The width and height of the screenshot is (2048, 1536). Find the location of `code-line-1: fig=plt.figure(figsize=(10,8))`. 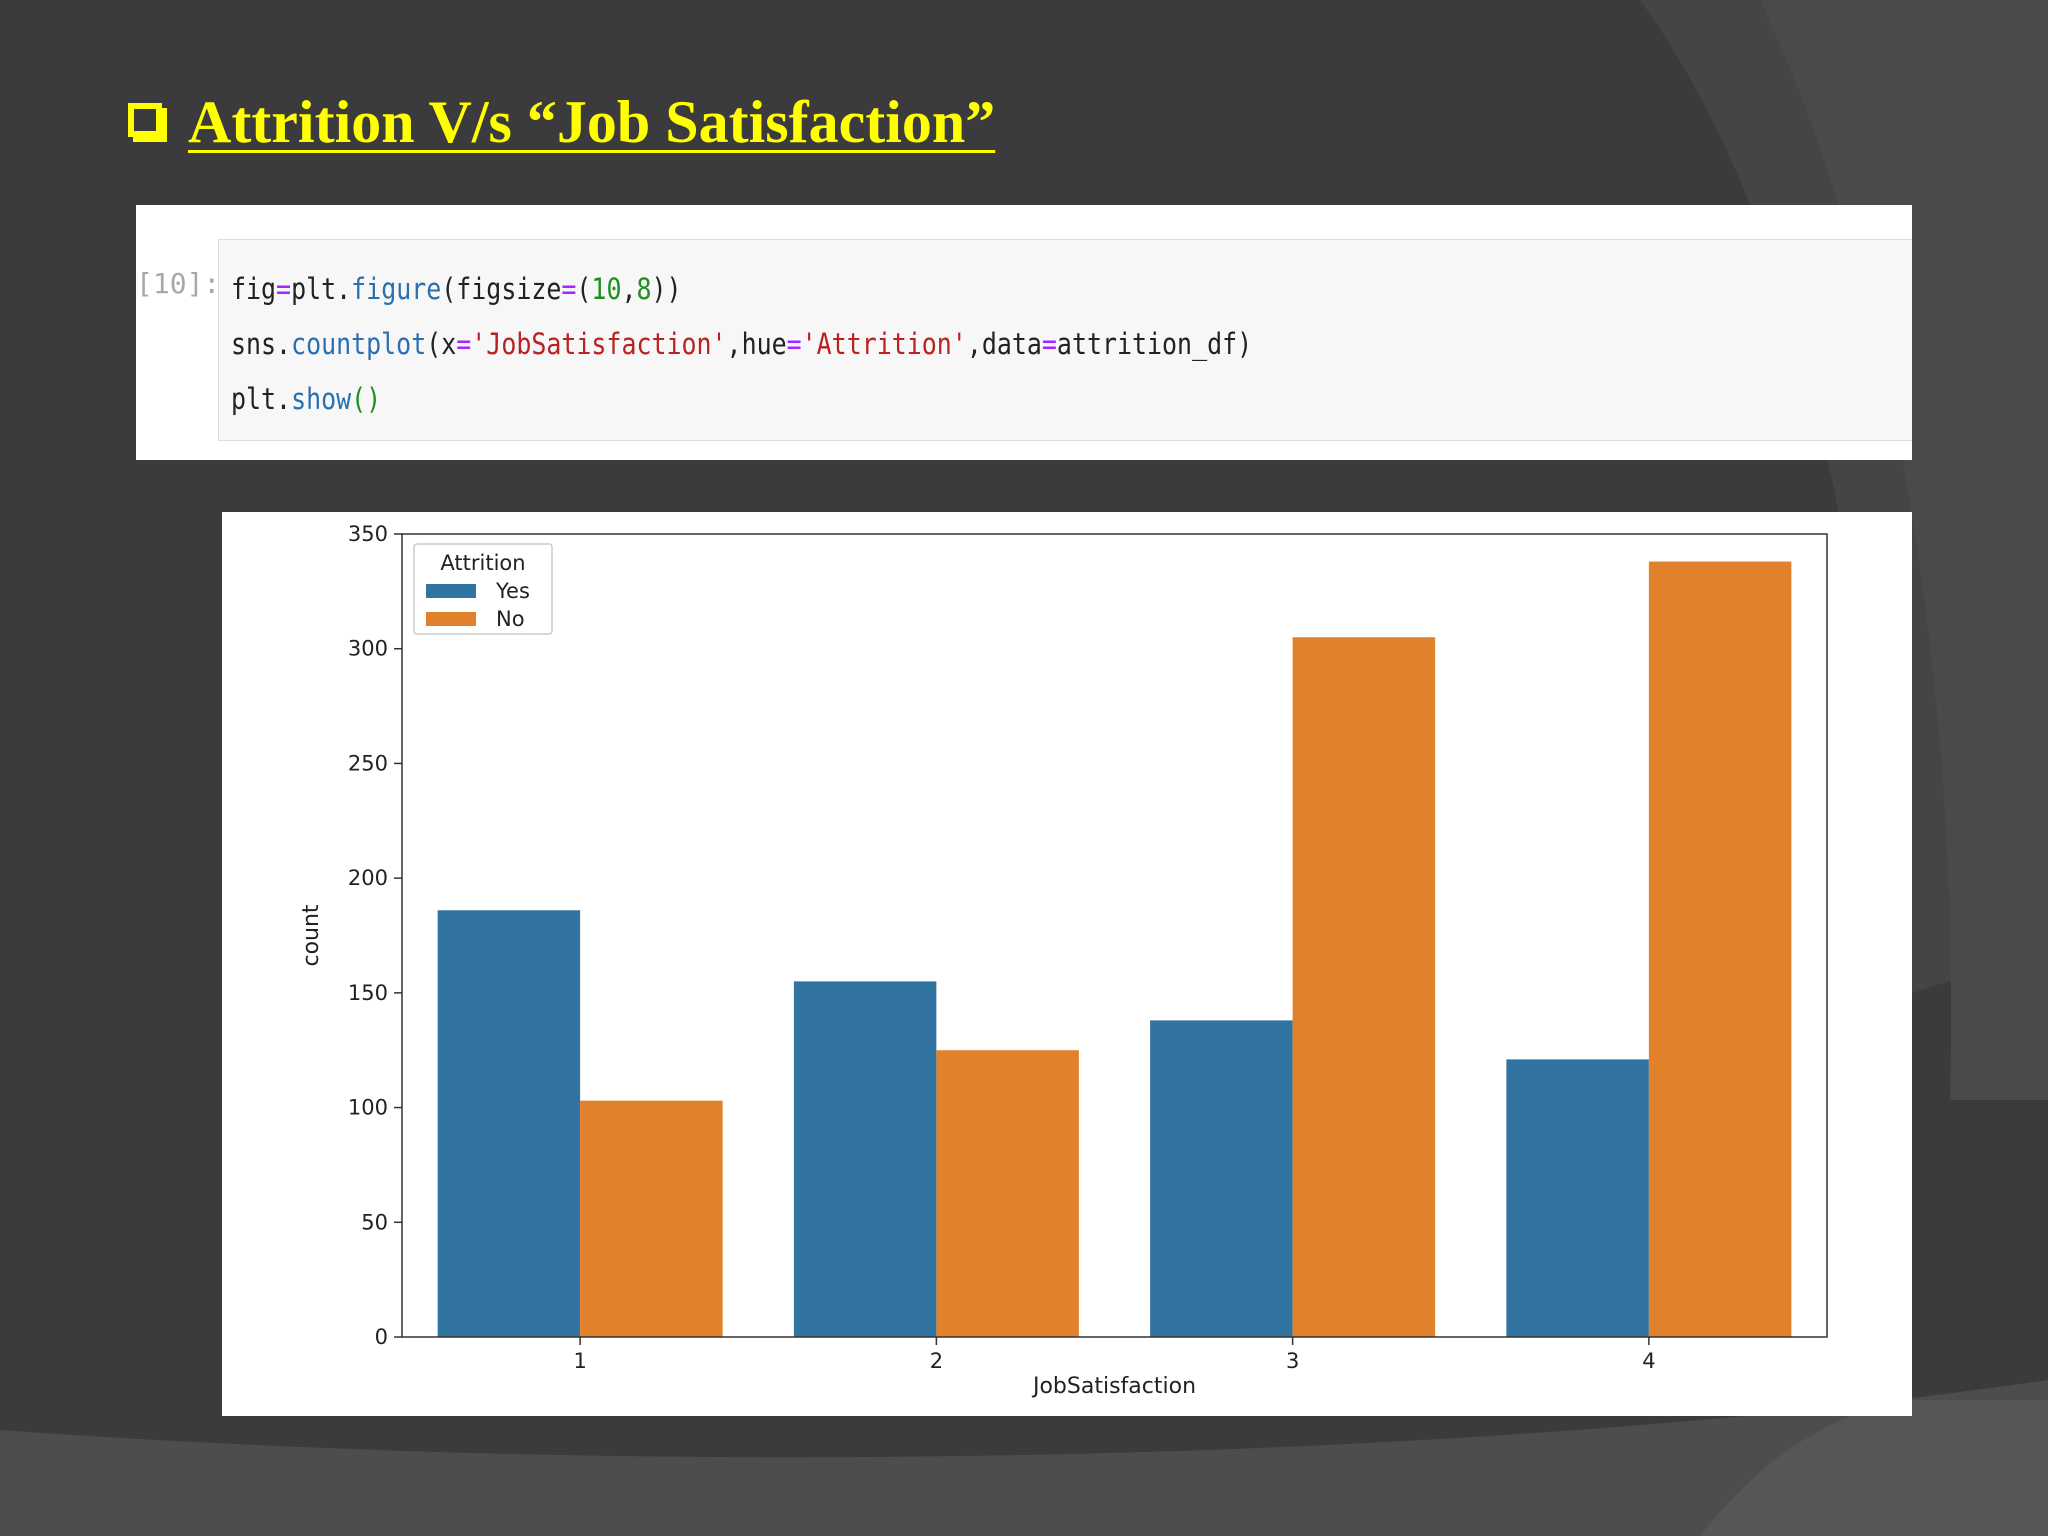

code-line-1: fig=plt.figure(figsize=(10,8)) is located at coordinates (456, 289).